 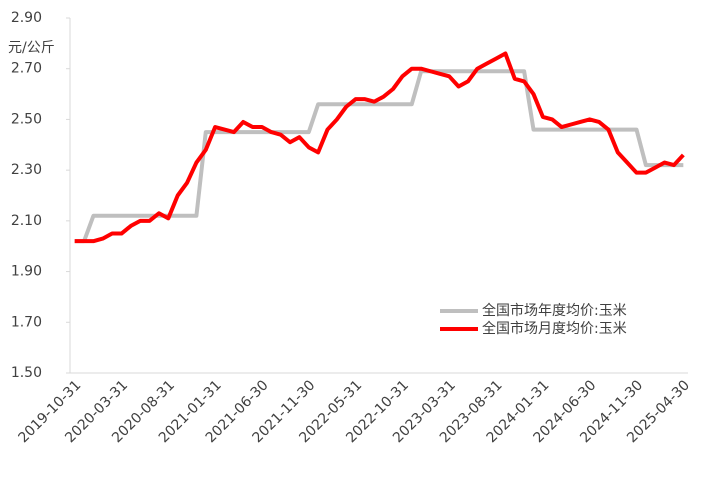 I want to click on y-tick-label: 2.10, so click(x=26, y=221).